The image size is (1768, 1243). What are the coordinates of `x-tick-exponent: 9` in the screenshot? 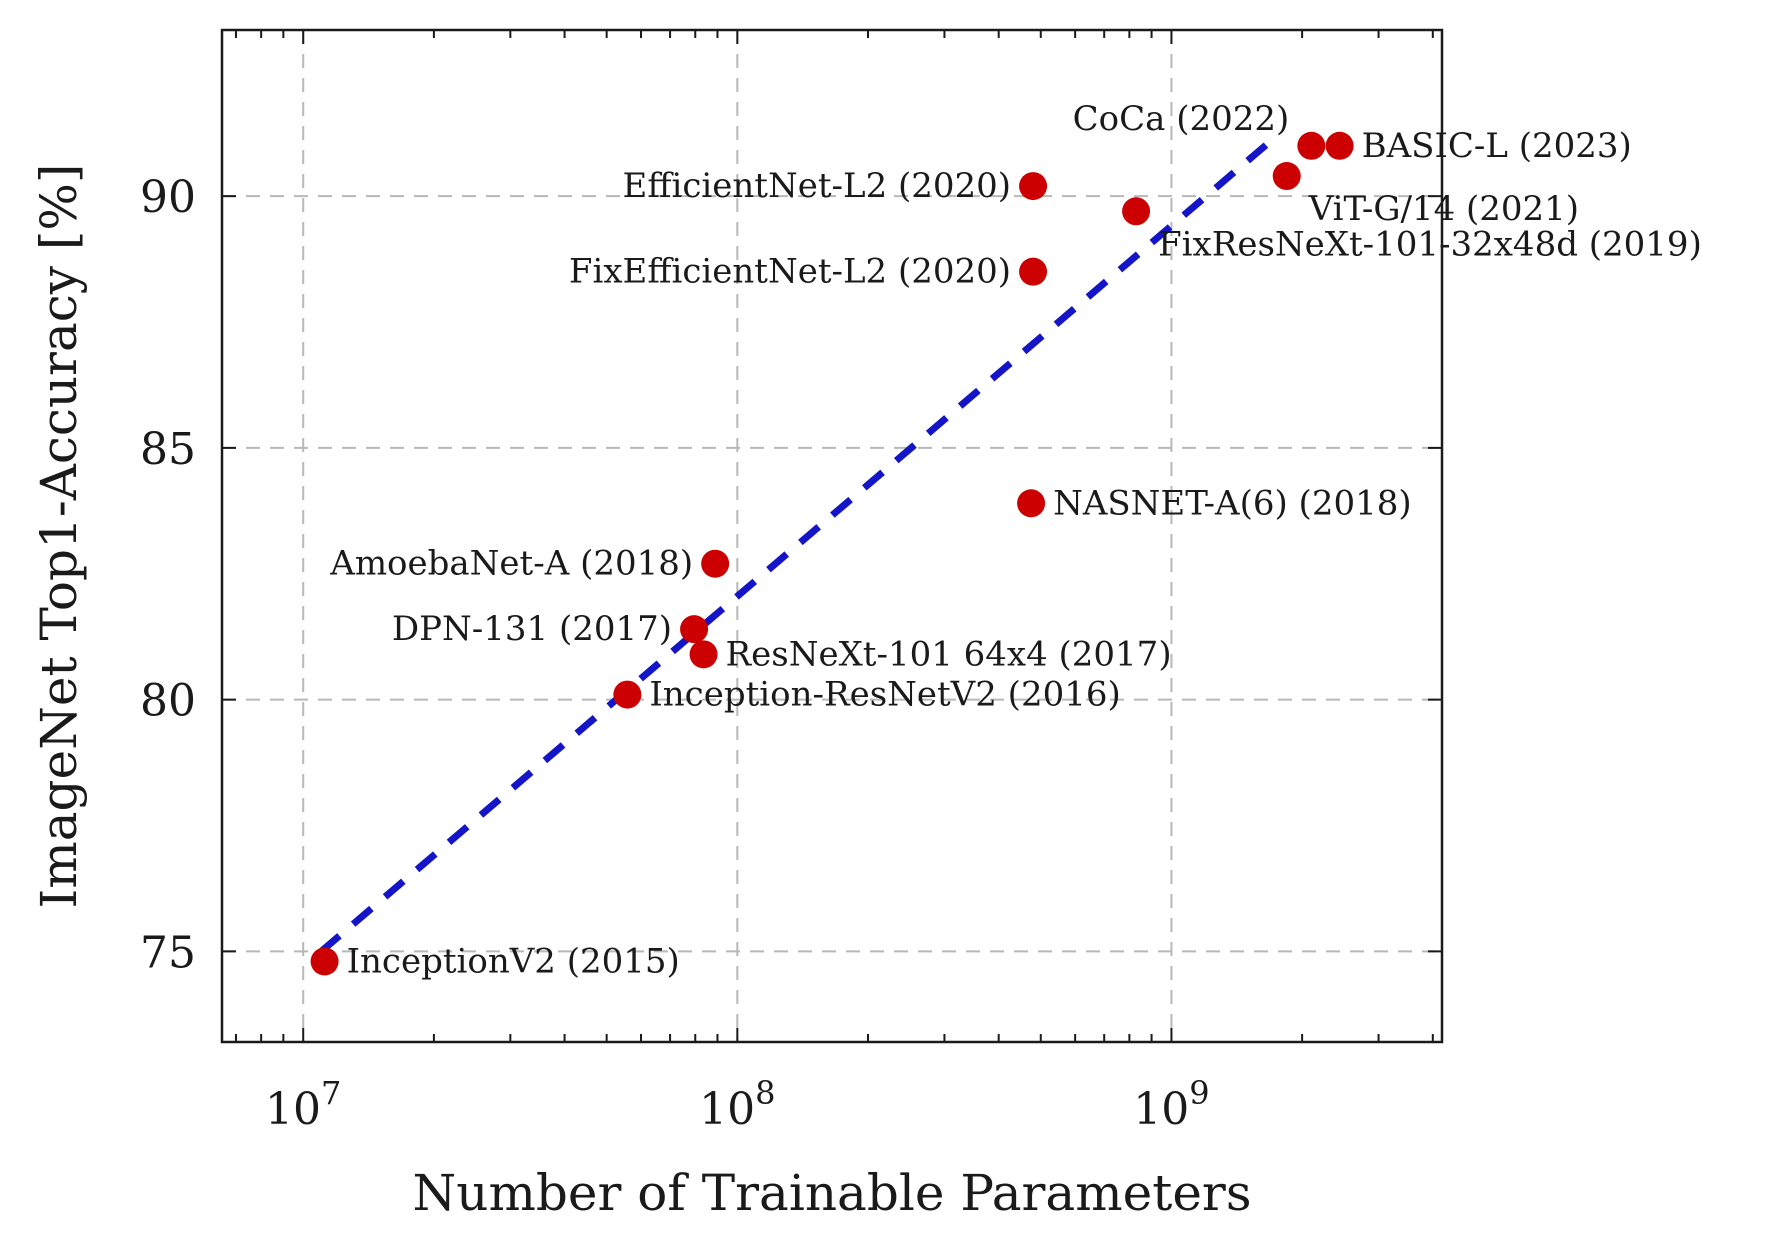 It's located at (1199, 1093).